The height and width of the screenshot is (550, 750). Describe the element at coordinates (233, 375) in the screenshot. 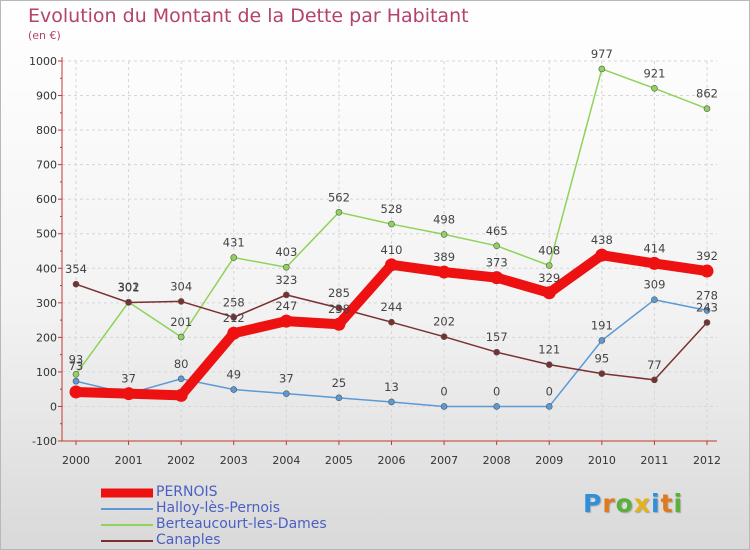

I see `data-label: 49` at that location.